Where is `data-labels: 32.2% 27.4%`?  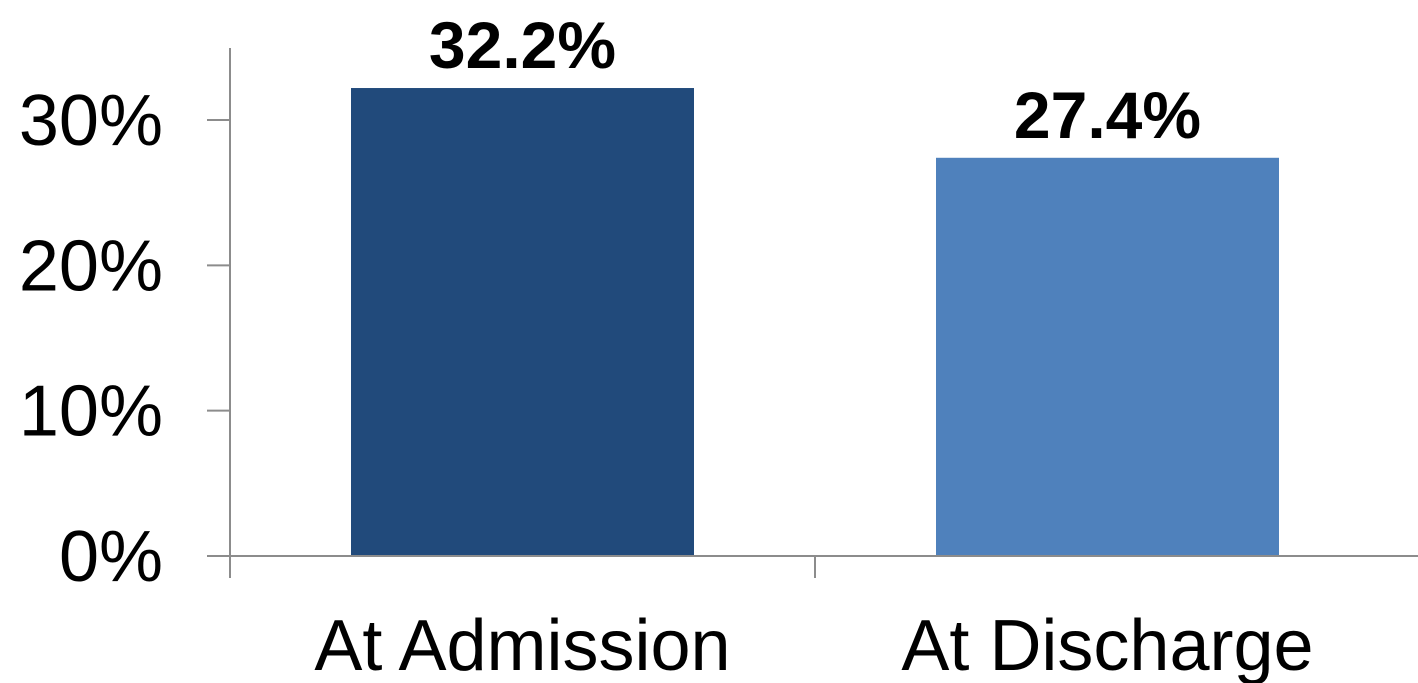 data-labels: 32.2% 27.4% is located at coordinates (815, 80).